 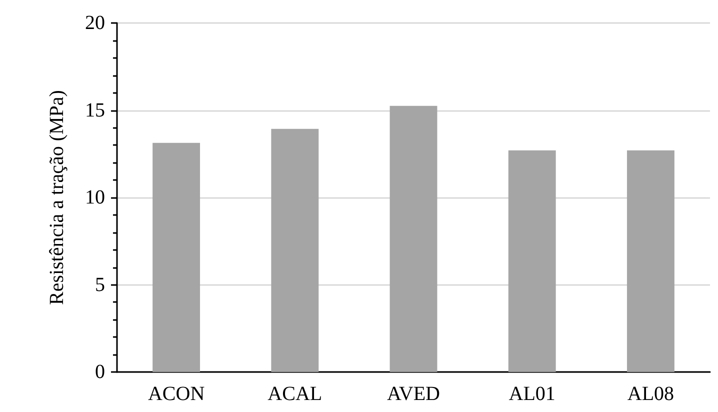 What do you see at coordinates (95, 197) in the screenshot?
I see `y-tick-label: 10` at bounding box center [95, 197].